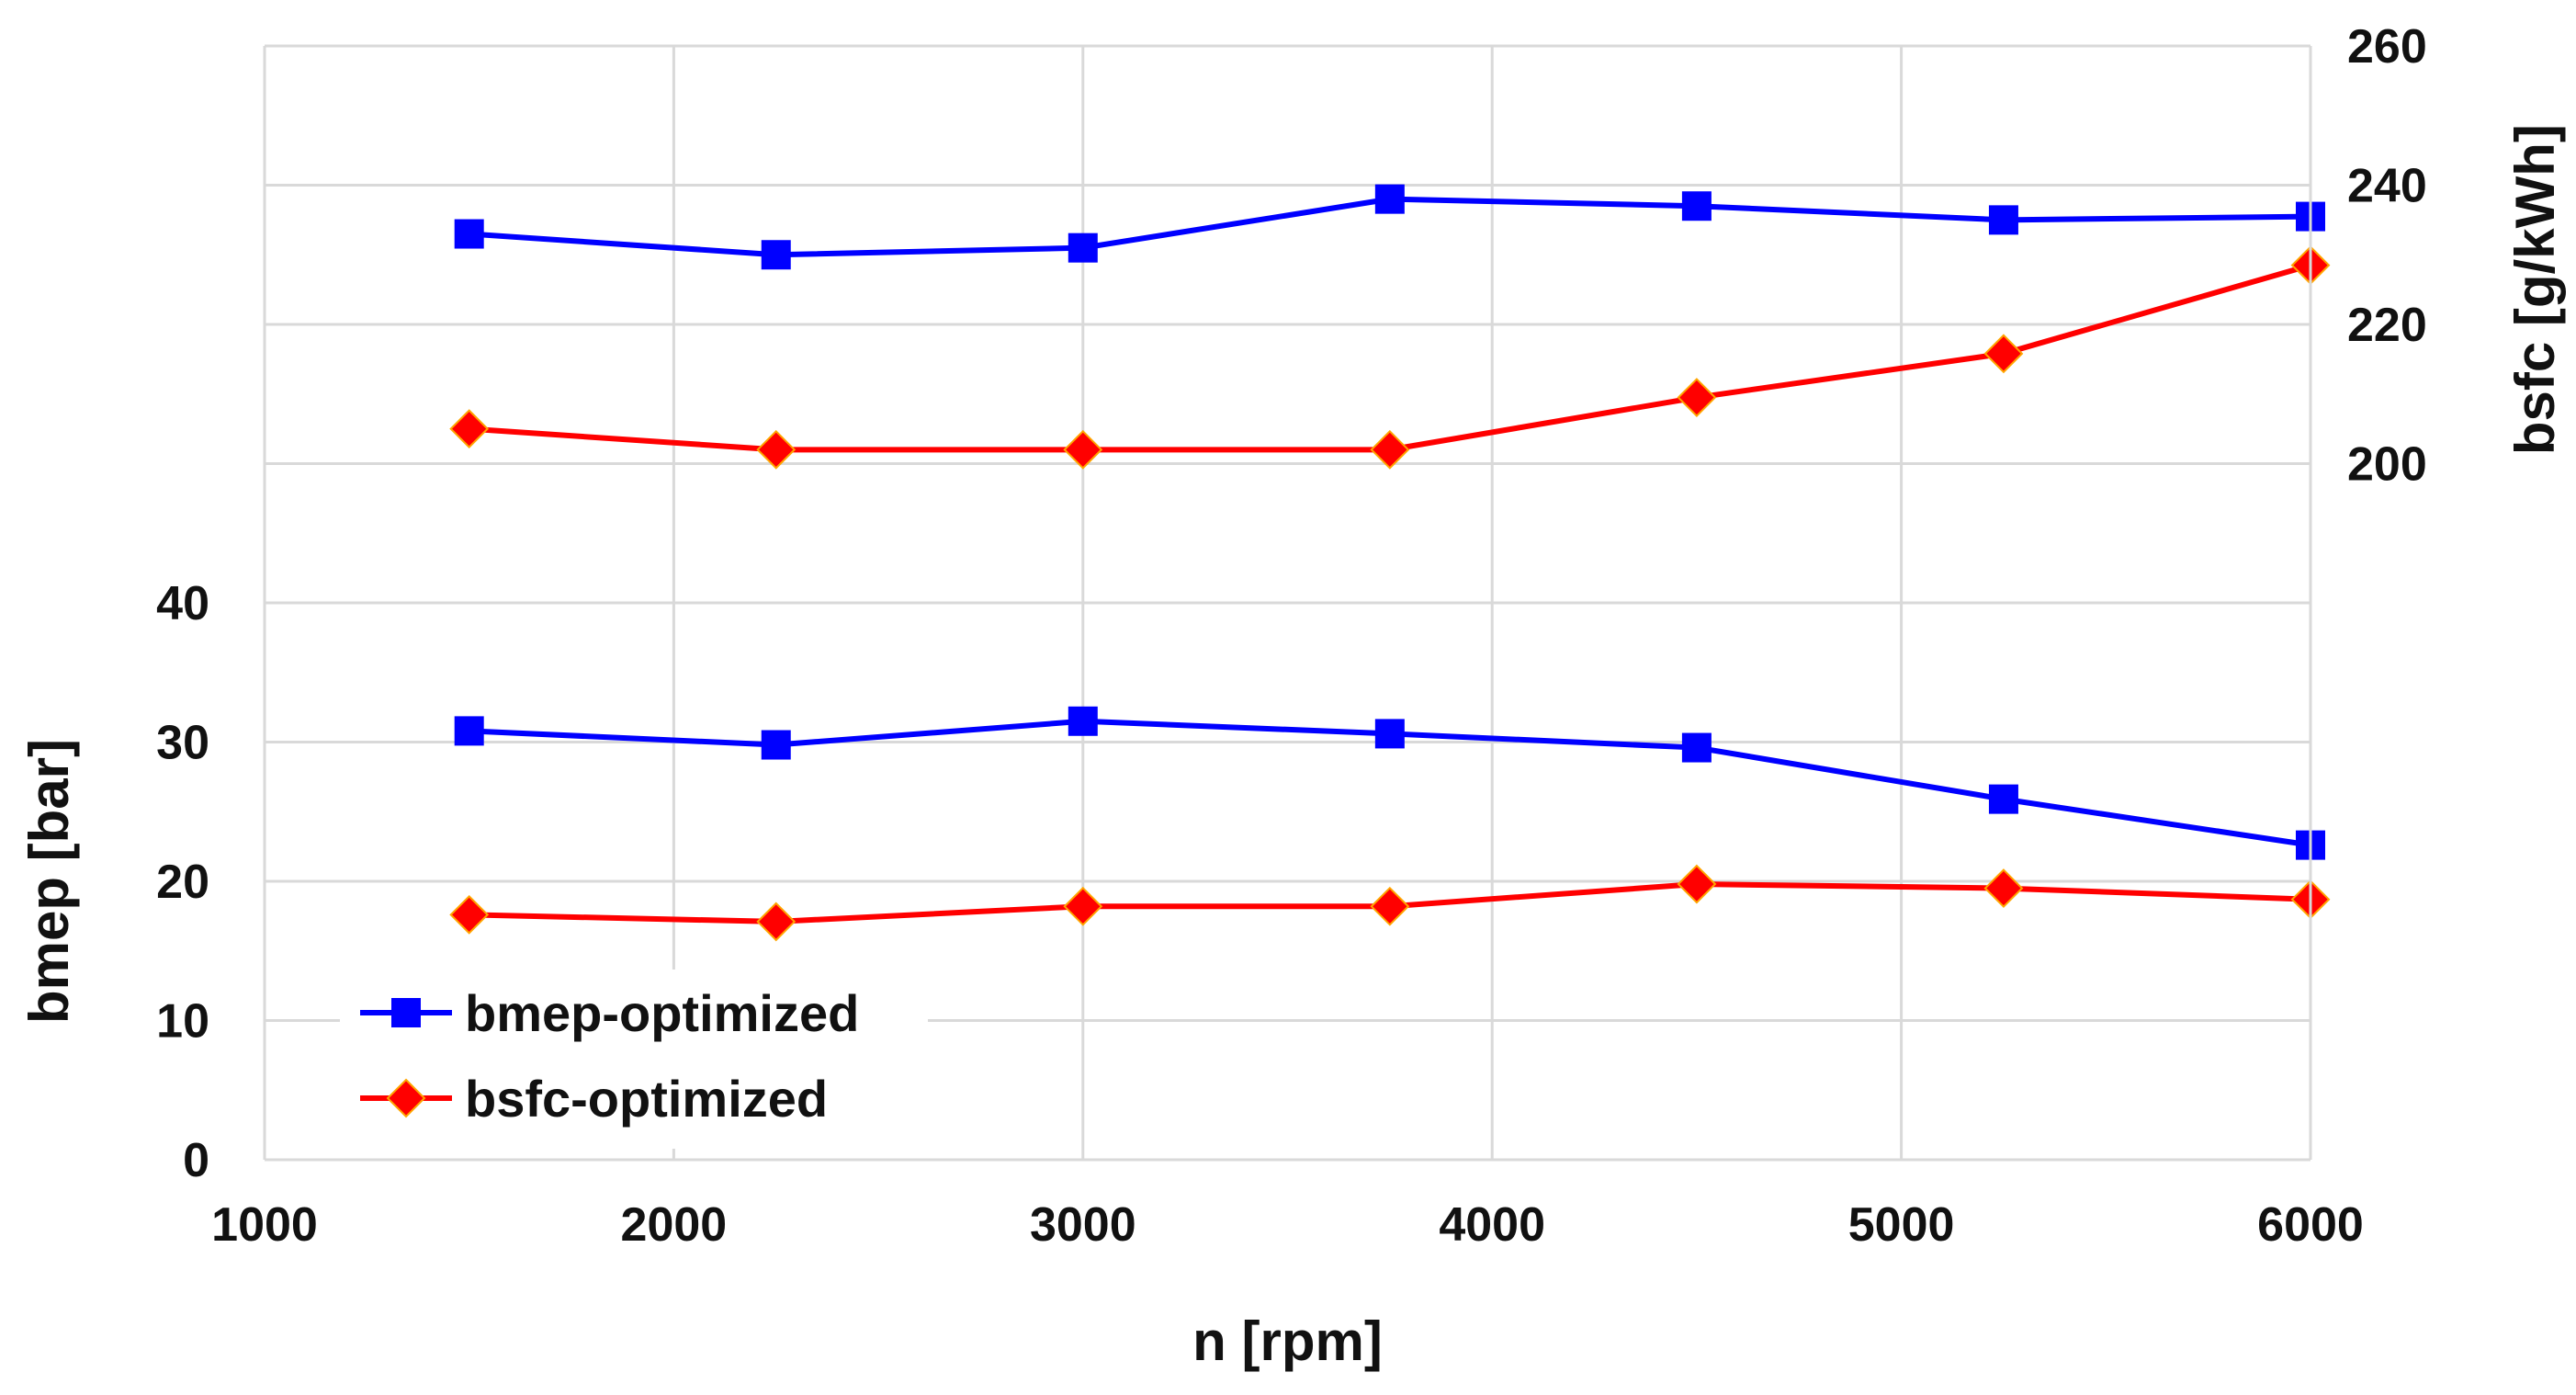 The image size is (2576, 1395). What do you see at coordinates (2387, 186) in the screenshot?
I see `y-right-tick-label: 240` at bounding box center [2387, 186].